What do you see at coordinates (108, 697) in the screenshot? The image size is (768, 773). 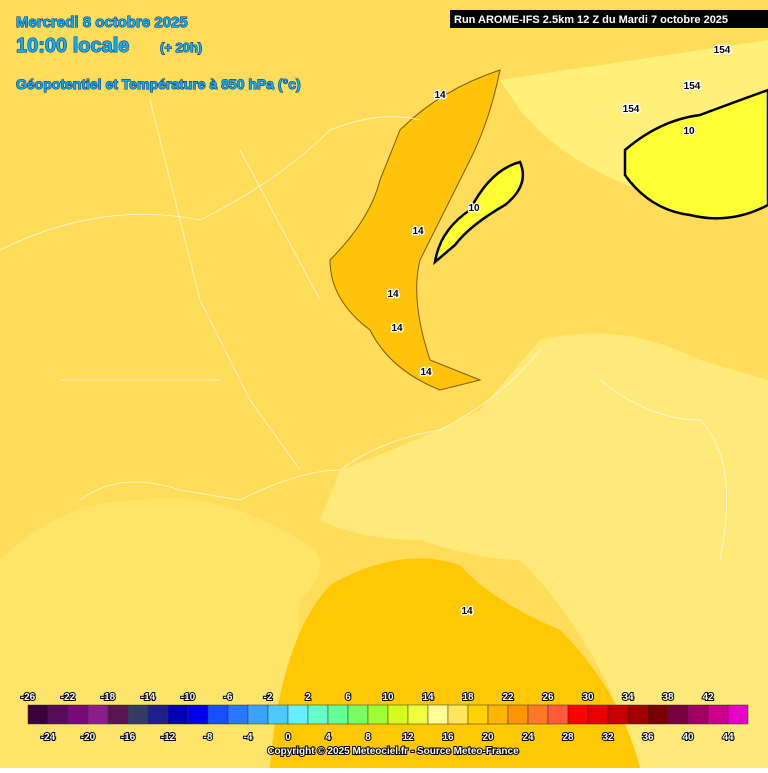 I see `legend-tick: -18` at bounding box center [108, 697].